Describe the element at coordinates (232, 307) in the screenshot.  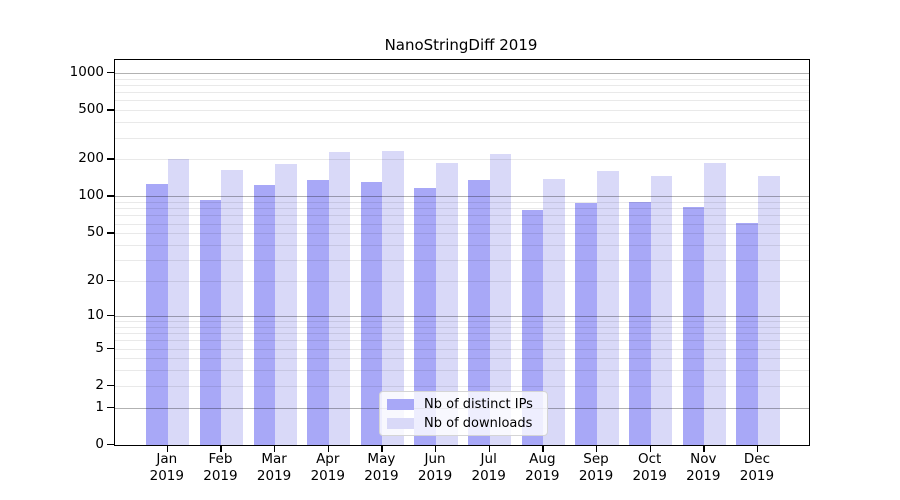
I see `bar-downloads-feb` at that location.